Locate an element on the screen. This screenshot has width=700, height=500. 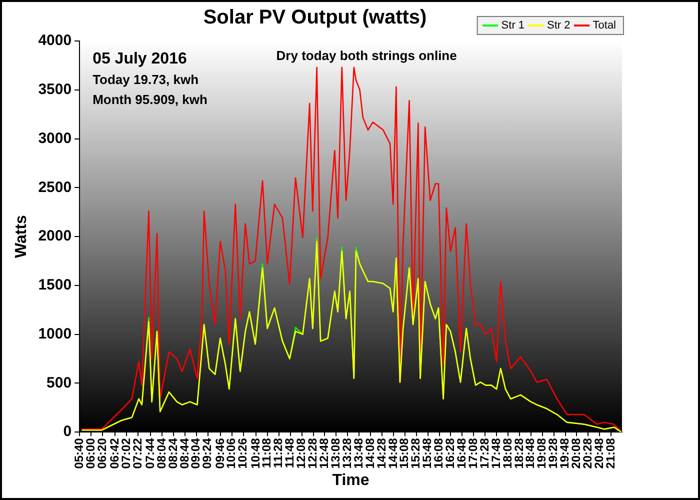
x-tick-label: 12:08 is located at coordinates (301, 453).